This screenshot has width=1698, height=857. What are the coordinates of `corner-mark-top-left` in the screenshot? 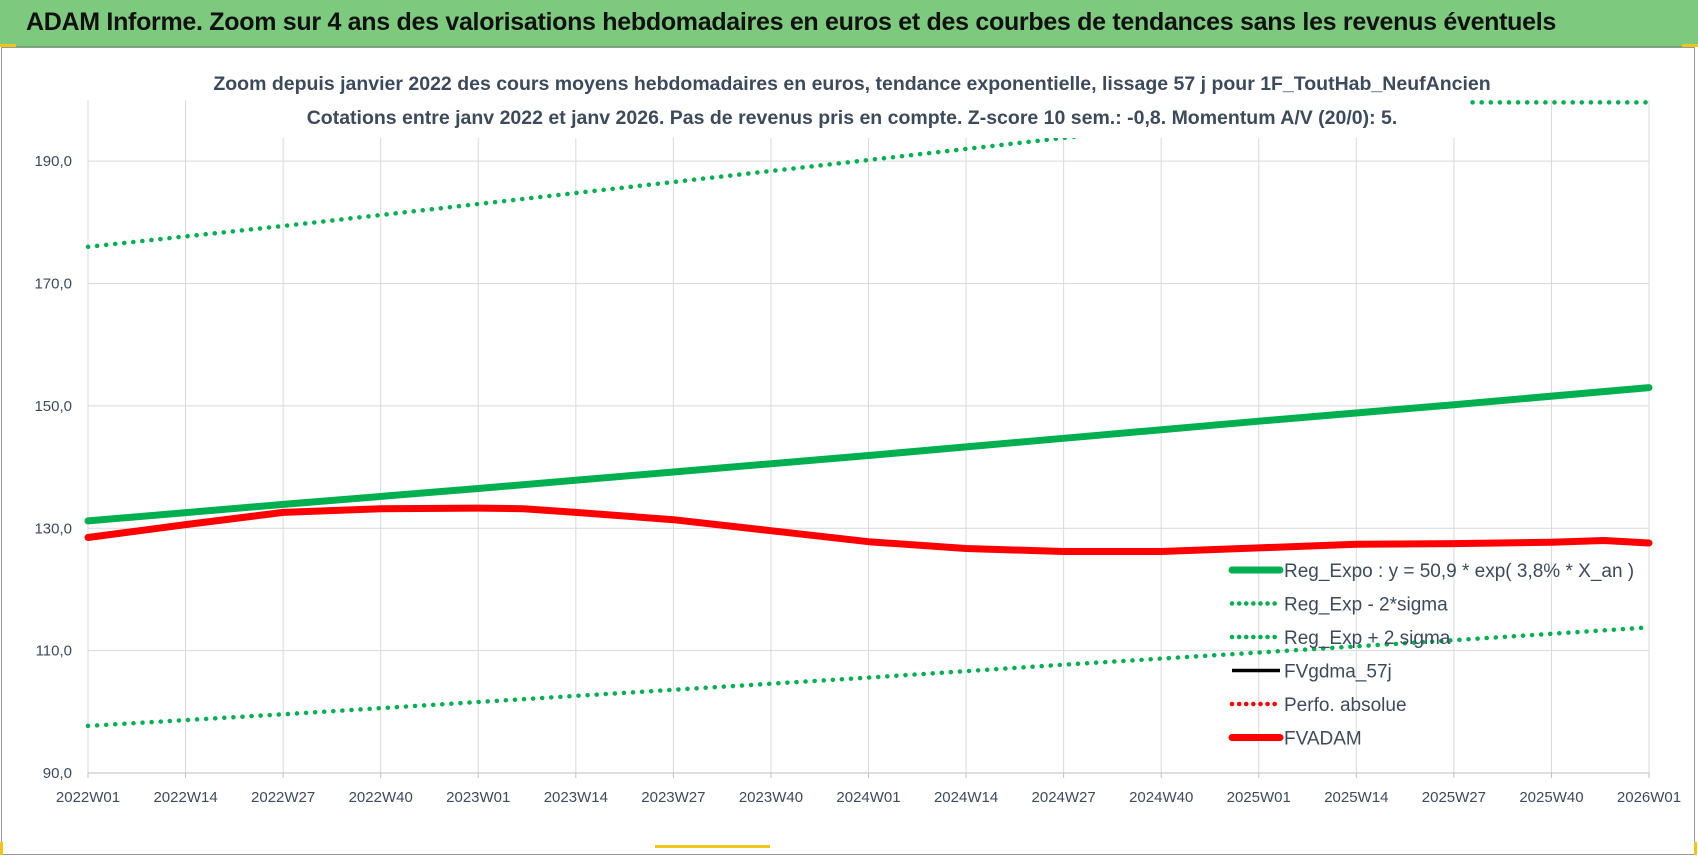 It's located at (8, 45).